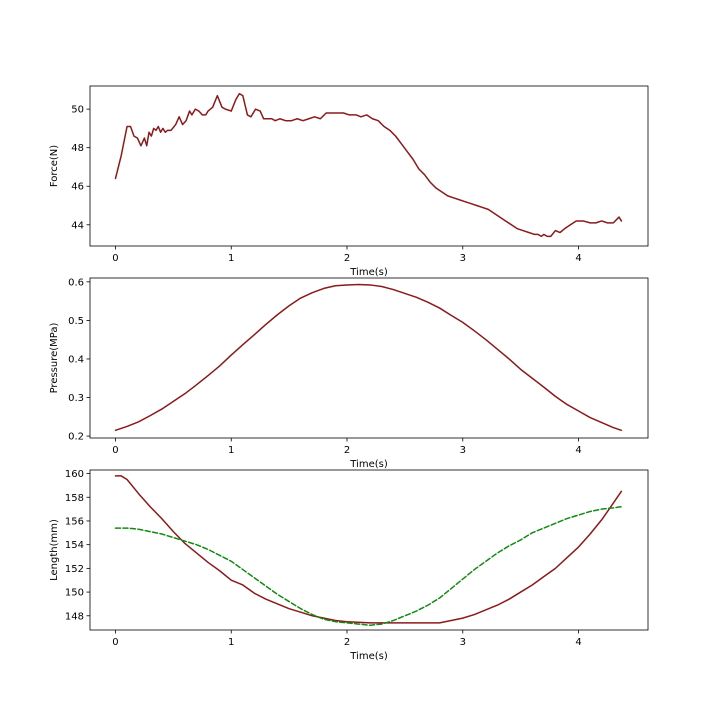 This screenshot has height=720, width=720. What do you see at coordinates (76, 359) in the screenshot?
I see `pressure-y-tick-label: 0.4` at bounding box center [76, 359].